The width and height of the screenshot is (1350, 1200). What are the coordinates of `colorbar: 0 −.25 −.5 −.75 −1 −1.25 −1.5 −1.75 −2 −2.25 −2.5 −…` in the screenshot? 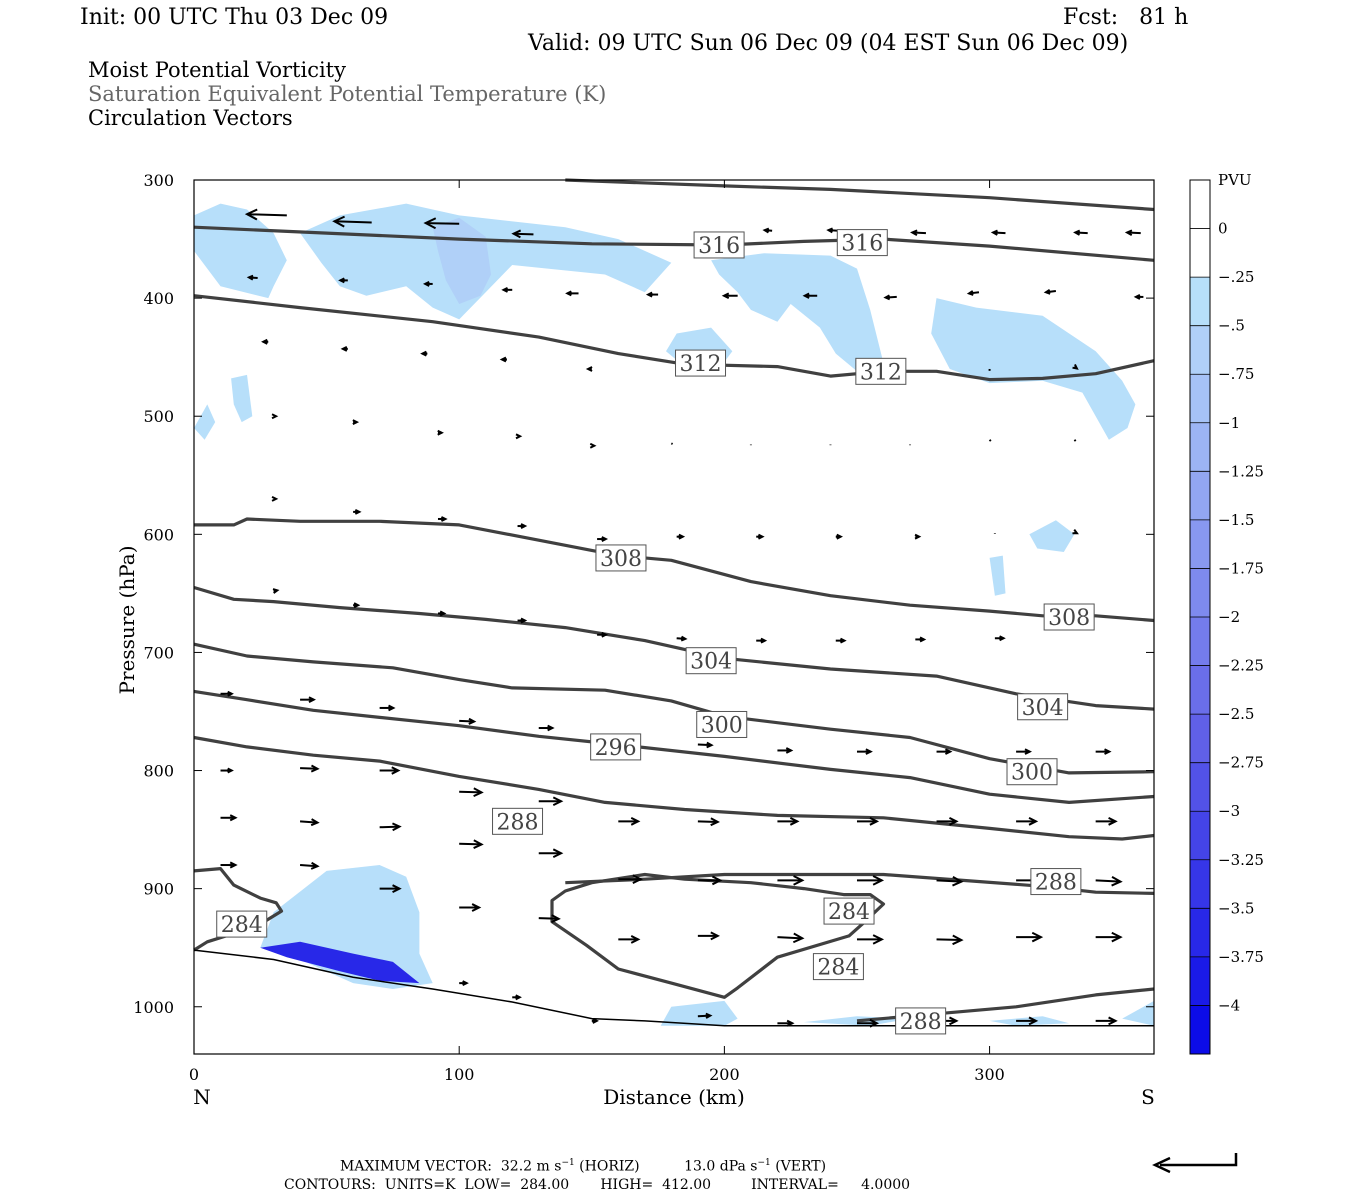 It's located at (1226, 617).